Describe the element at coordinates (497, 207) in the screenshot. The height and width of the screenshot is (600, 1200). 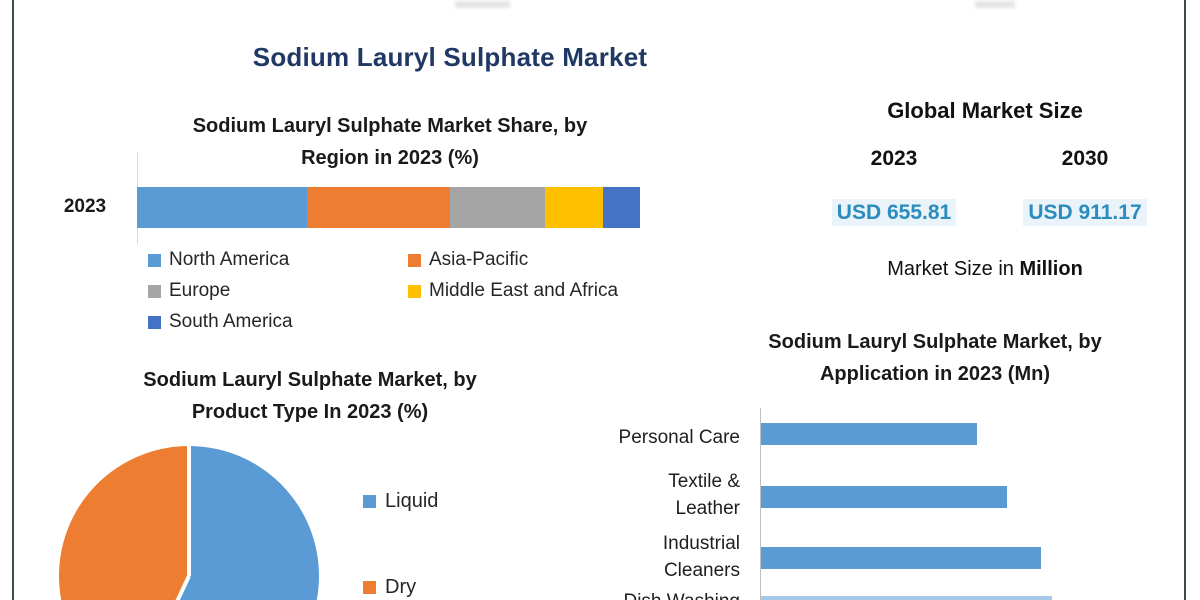
I see `region-segment-europe` at that location.